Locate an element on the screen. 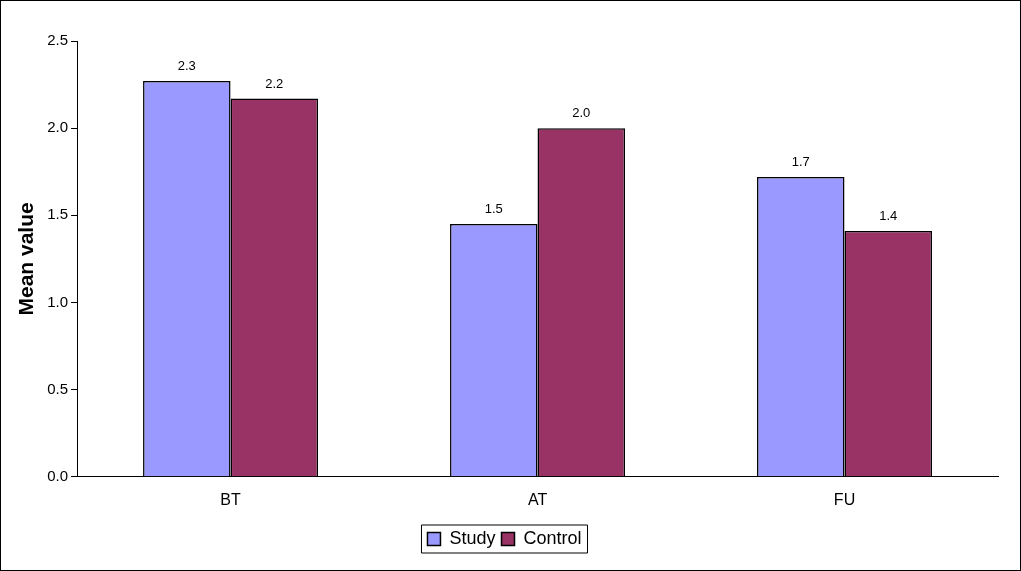 This screenshot has height=571, width=1021. data-label: 2.0 is located at coordinates (581, 113).